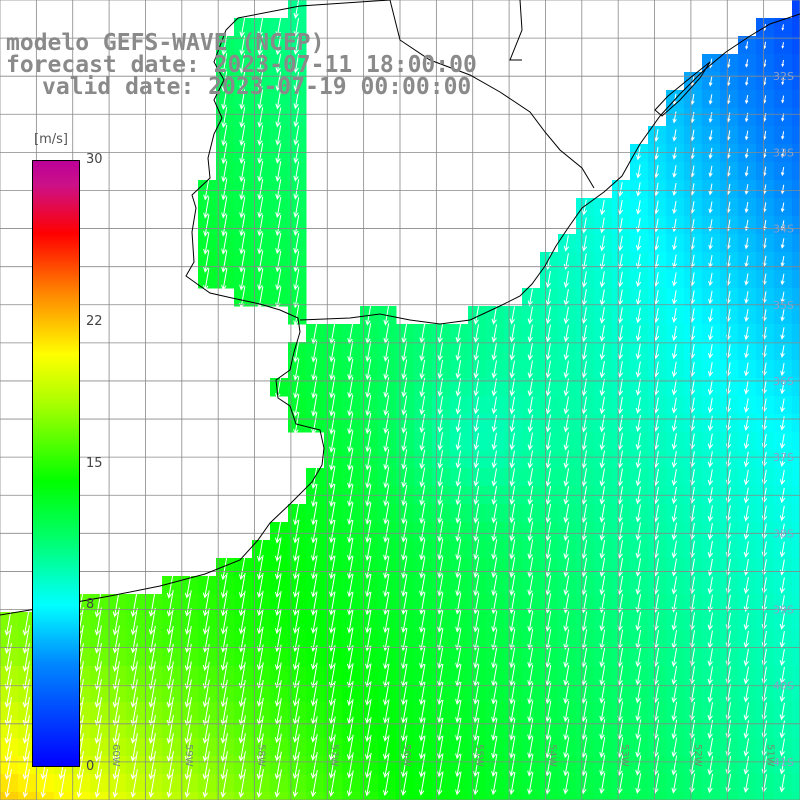  Describe the element at coordinates (624, 755) in the screenshot. I see `longitude-label: 53W` at that location.